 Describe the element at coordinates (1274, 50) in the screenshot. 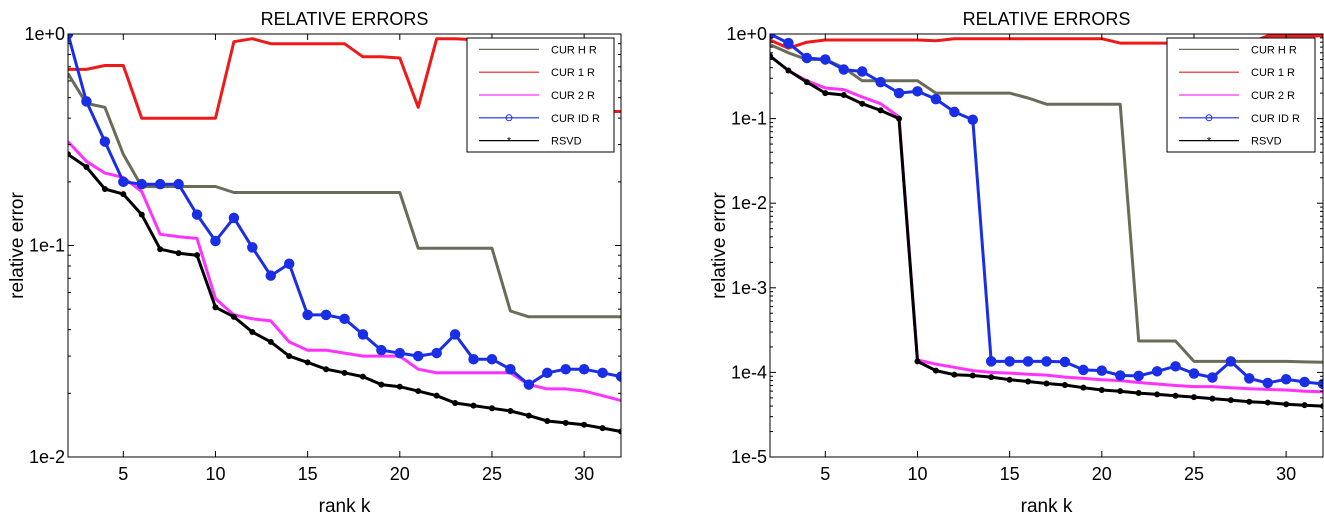

I see `legend-label: CUR H R` at that location.